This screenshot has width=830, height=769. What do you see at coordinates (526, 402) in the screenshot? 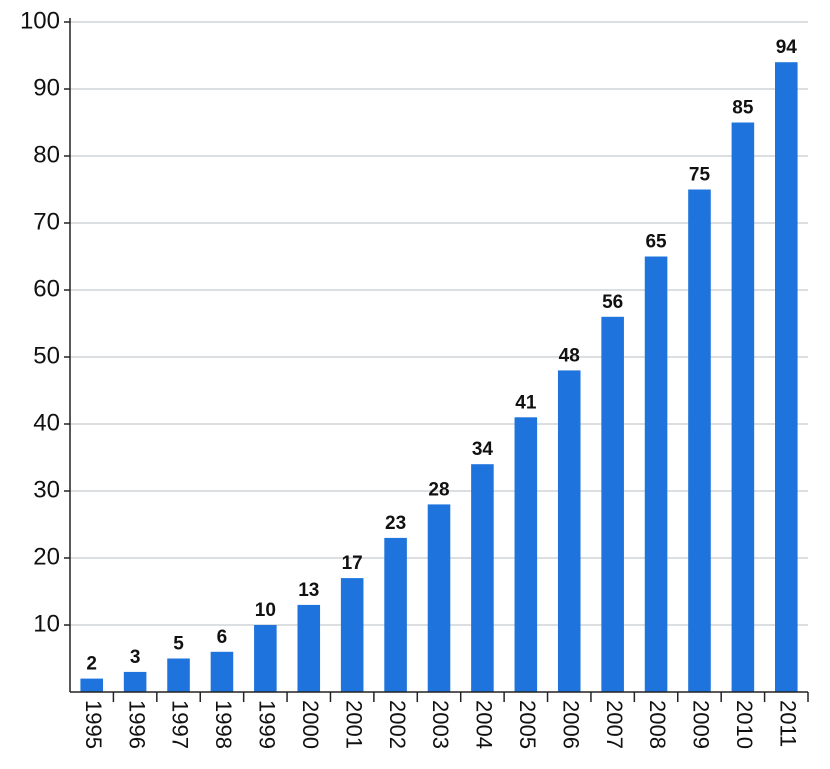
I see `data-label: 41` at bounding box center [526, 402].